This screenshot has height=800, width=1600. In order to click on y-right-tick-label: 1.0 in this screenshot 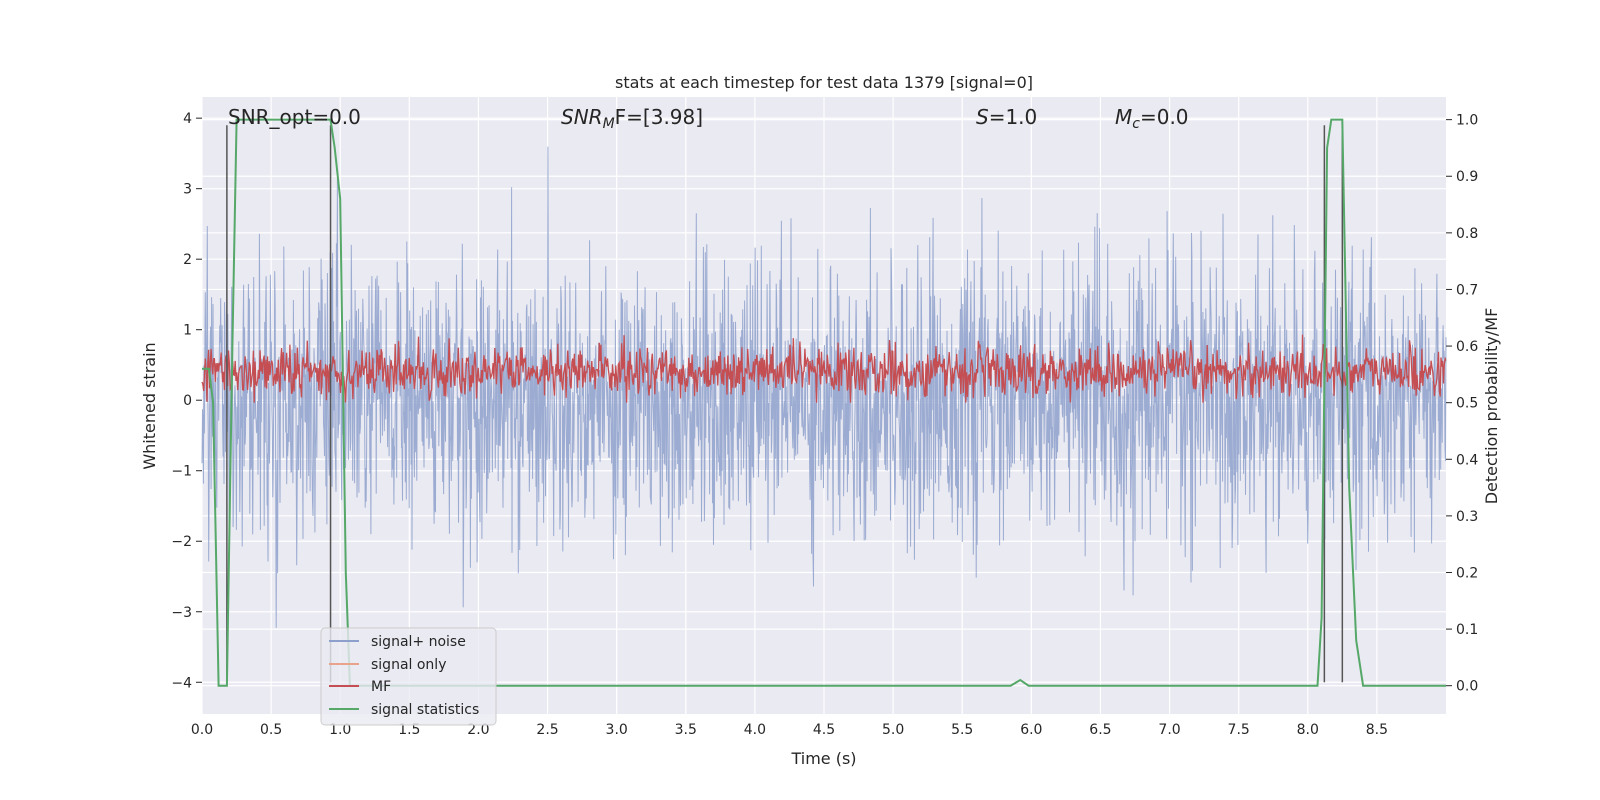, I will do `click(1467, 121)`.